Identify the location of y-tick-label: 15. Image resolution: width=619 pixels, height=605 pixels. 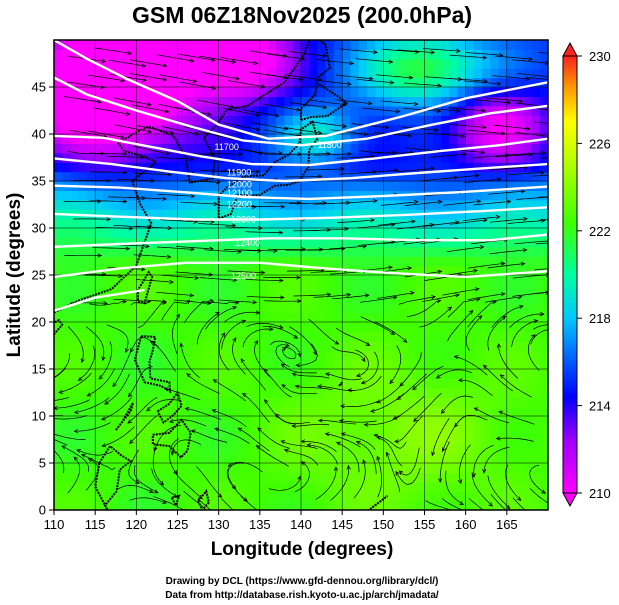
(39, 369).